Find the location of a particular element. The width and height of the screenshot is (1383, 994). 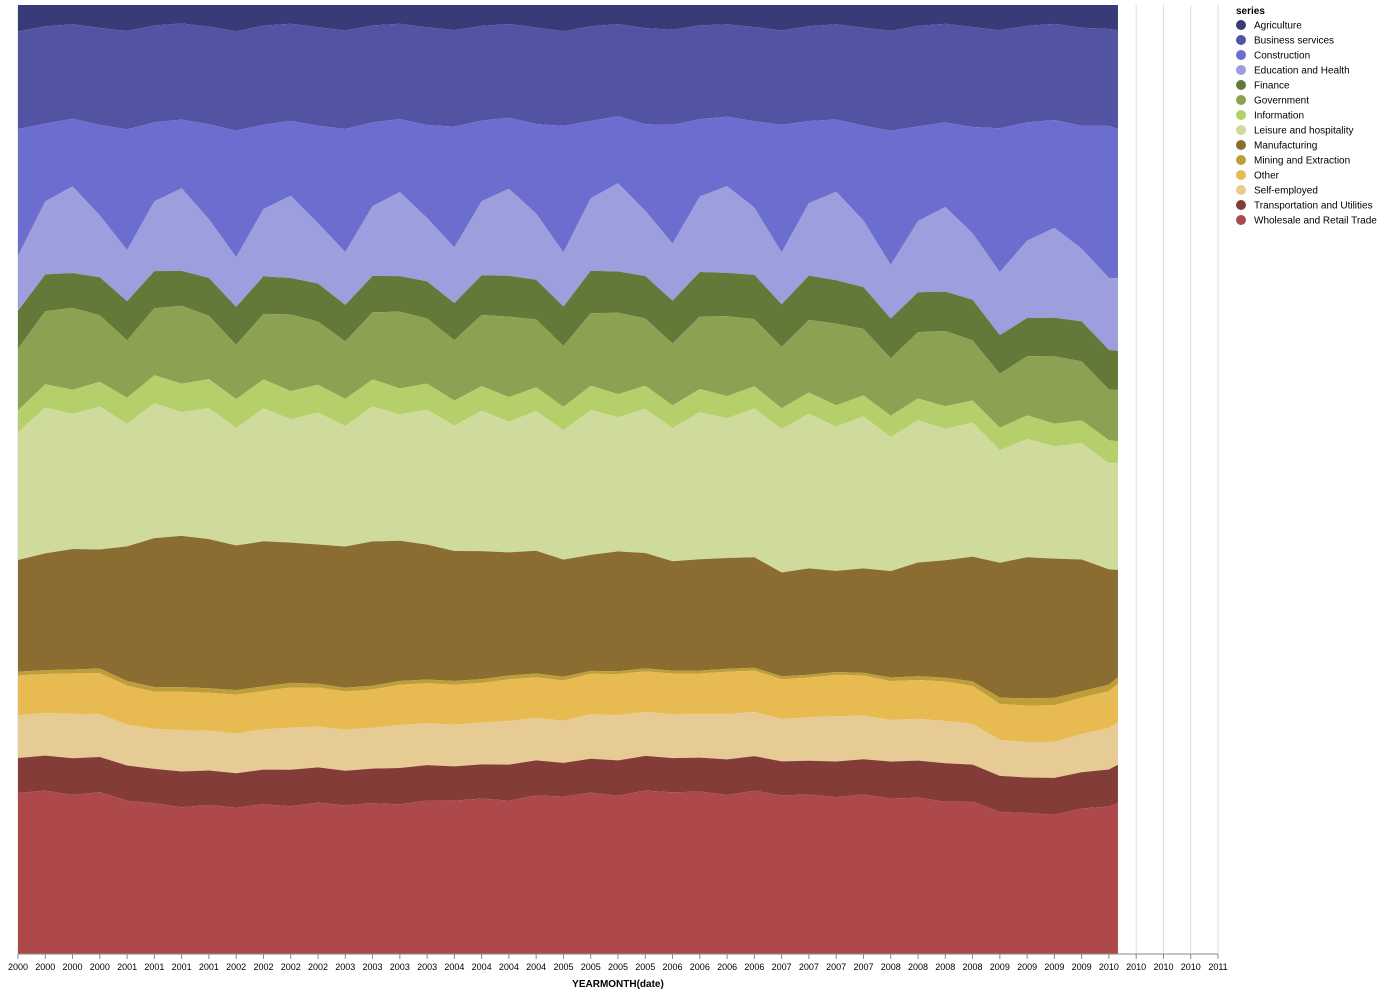

legend-label: Transportation and Utilities is located at coordinates (1313, 206).